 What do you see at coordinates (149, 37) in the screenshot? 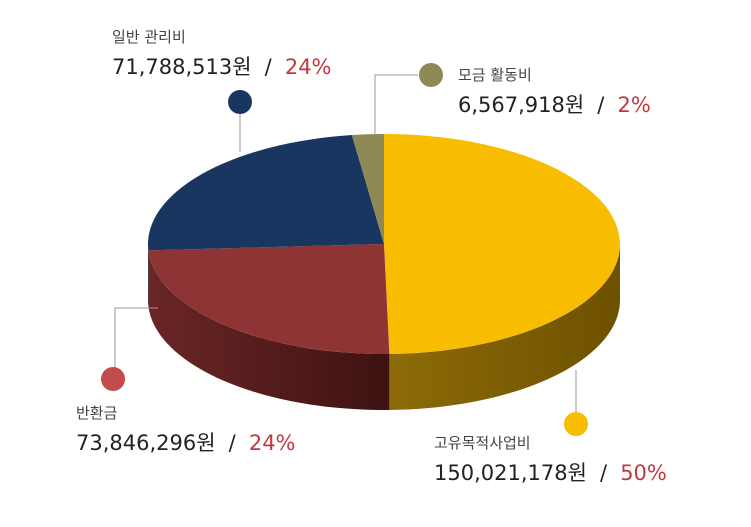
I see `category-name: 일반 관리비` at bounding box center [149, 37].